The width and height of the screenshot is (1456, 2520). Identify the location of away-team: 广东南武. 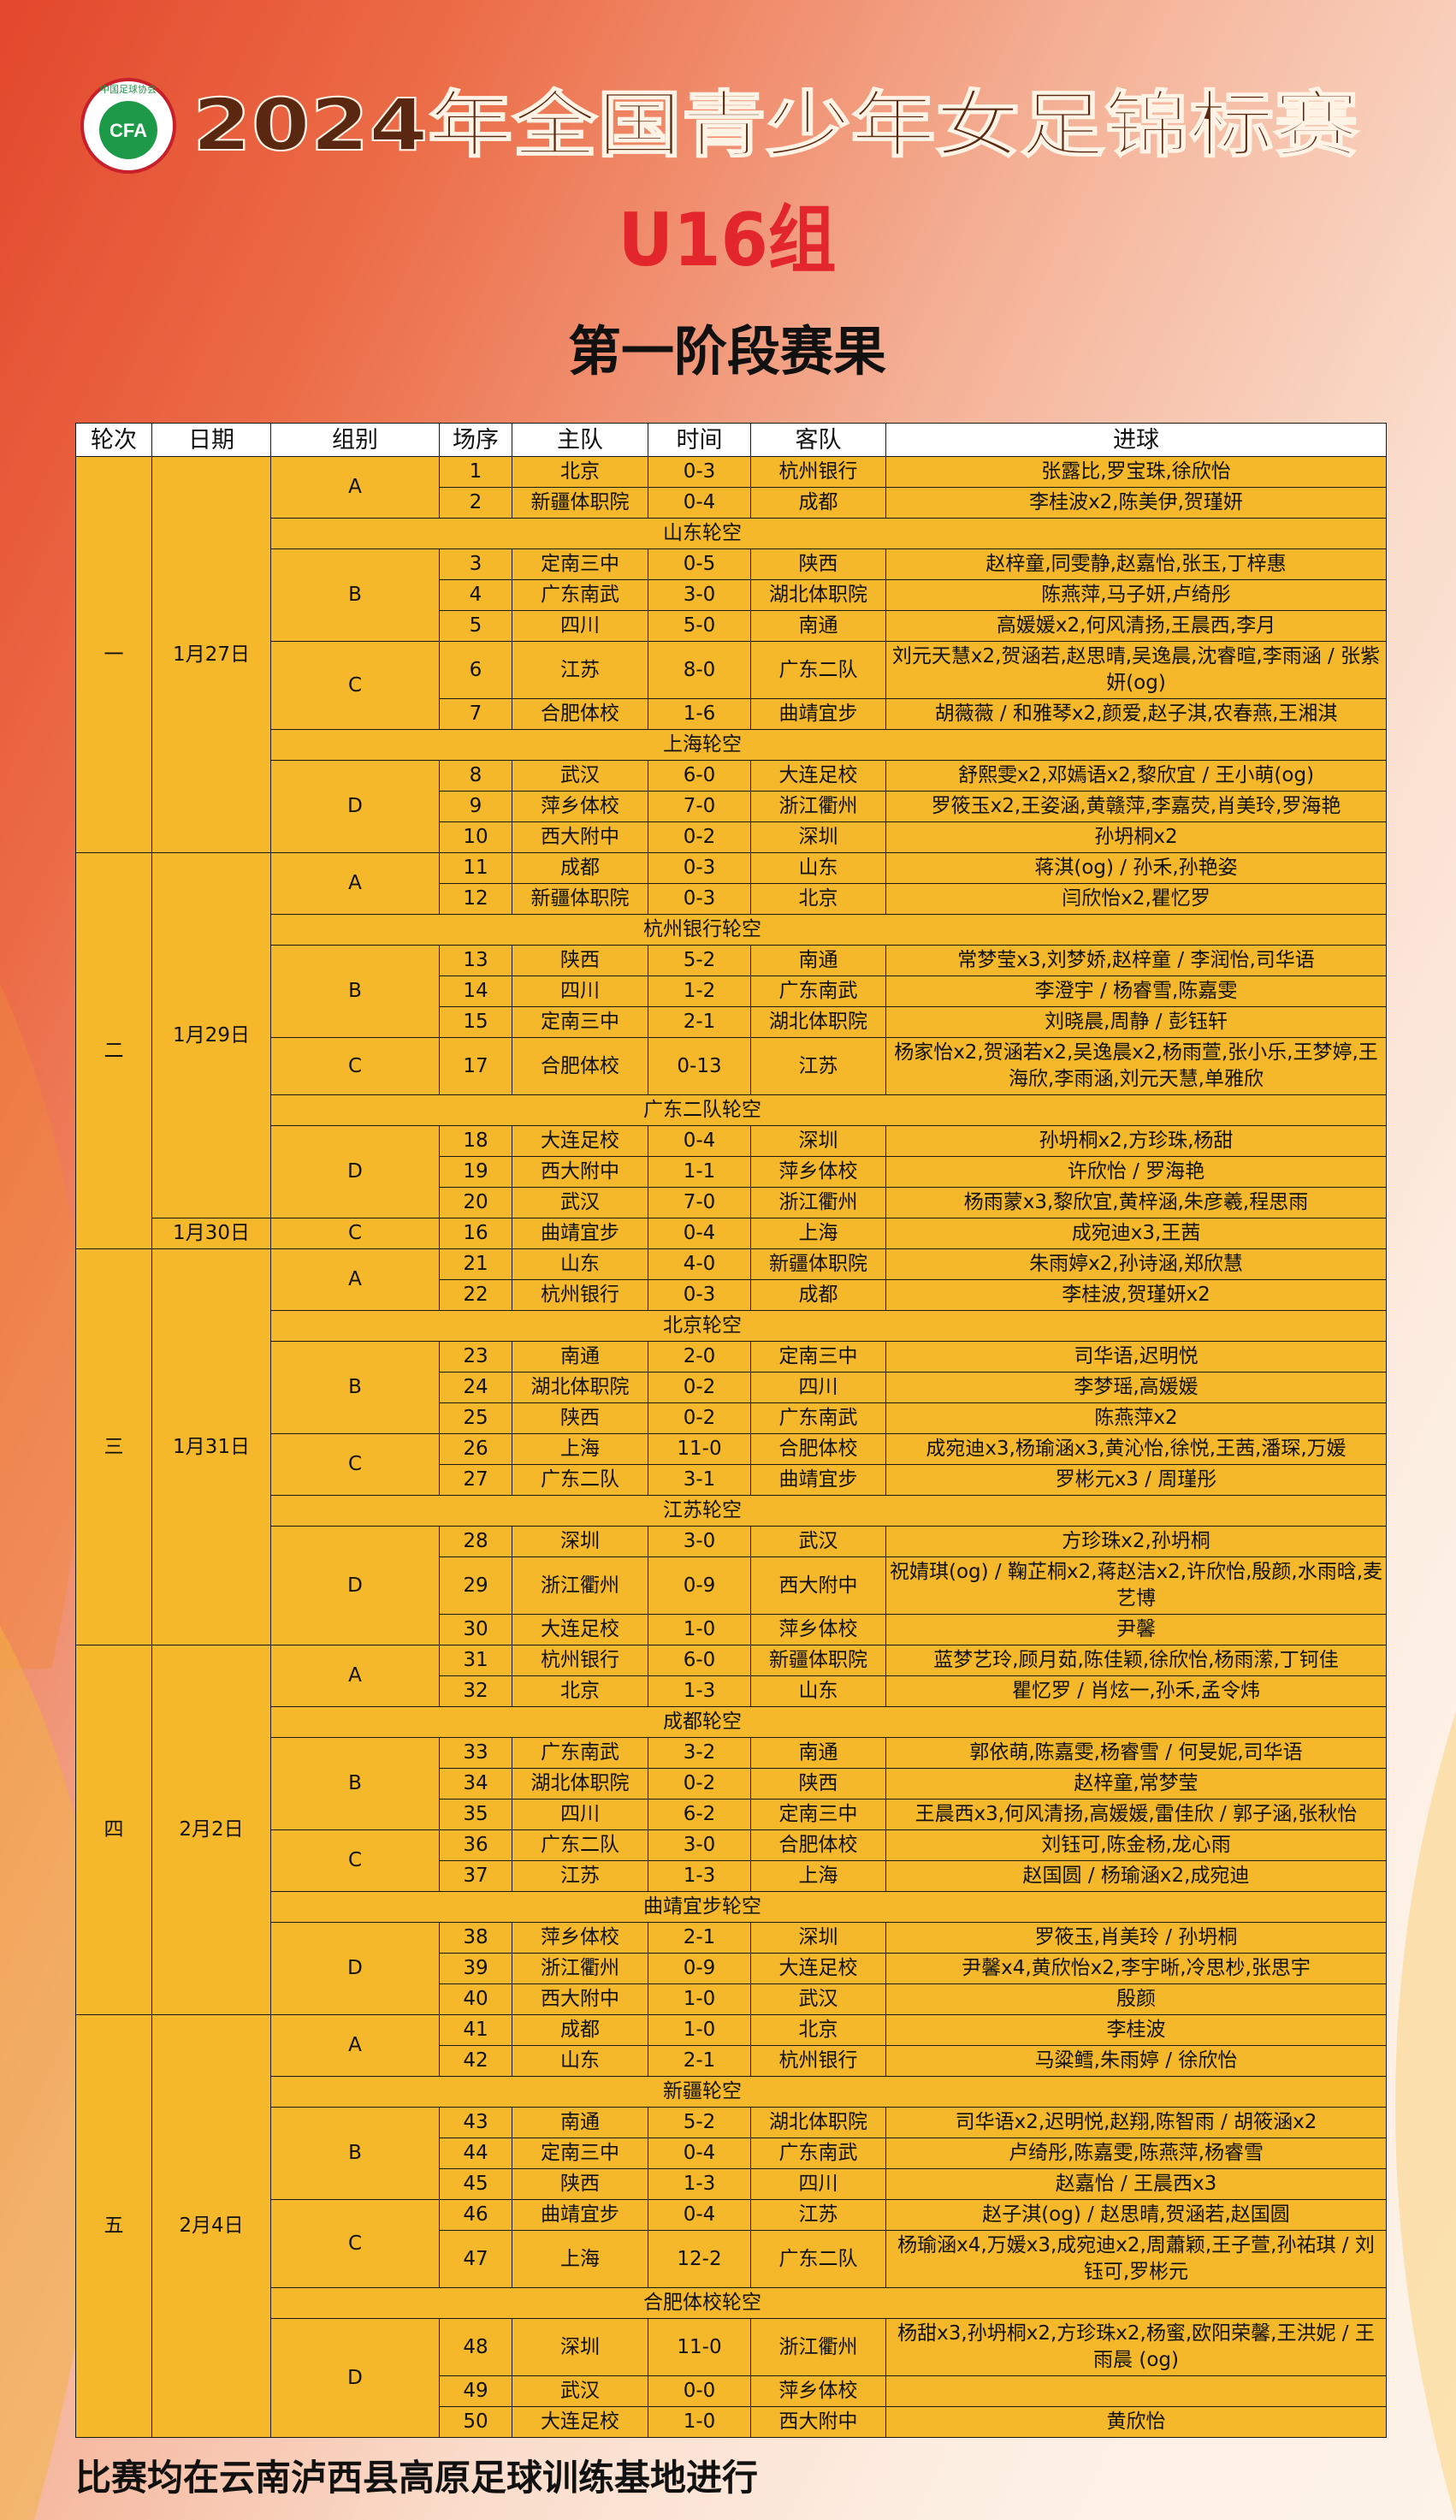
(818, 1418).